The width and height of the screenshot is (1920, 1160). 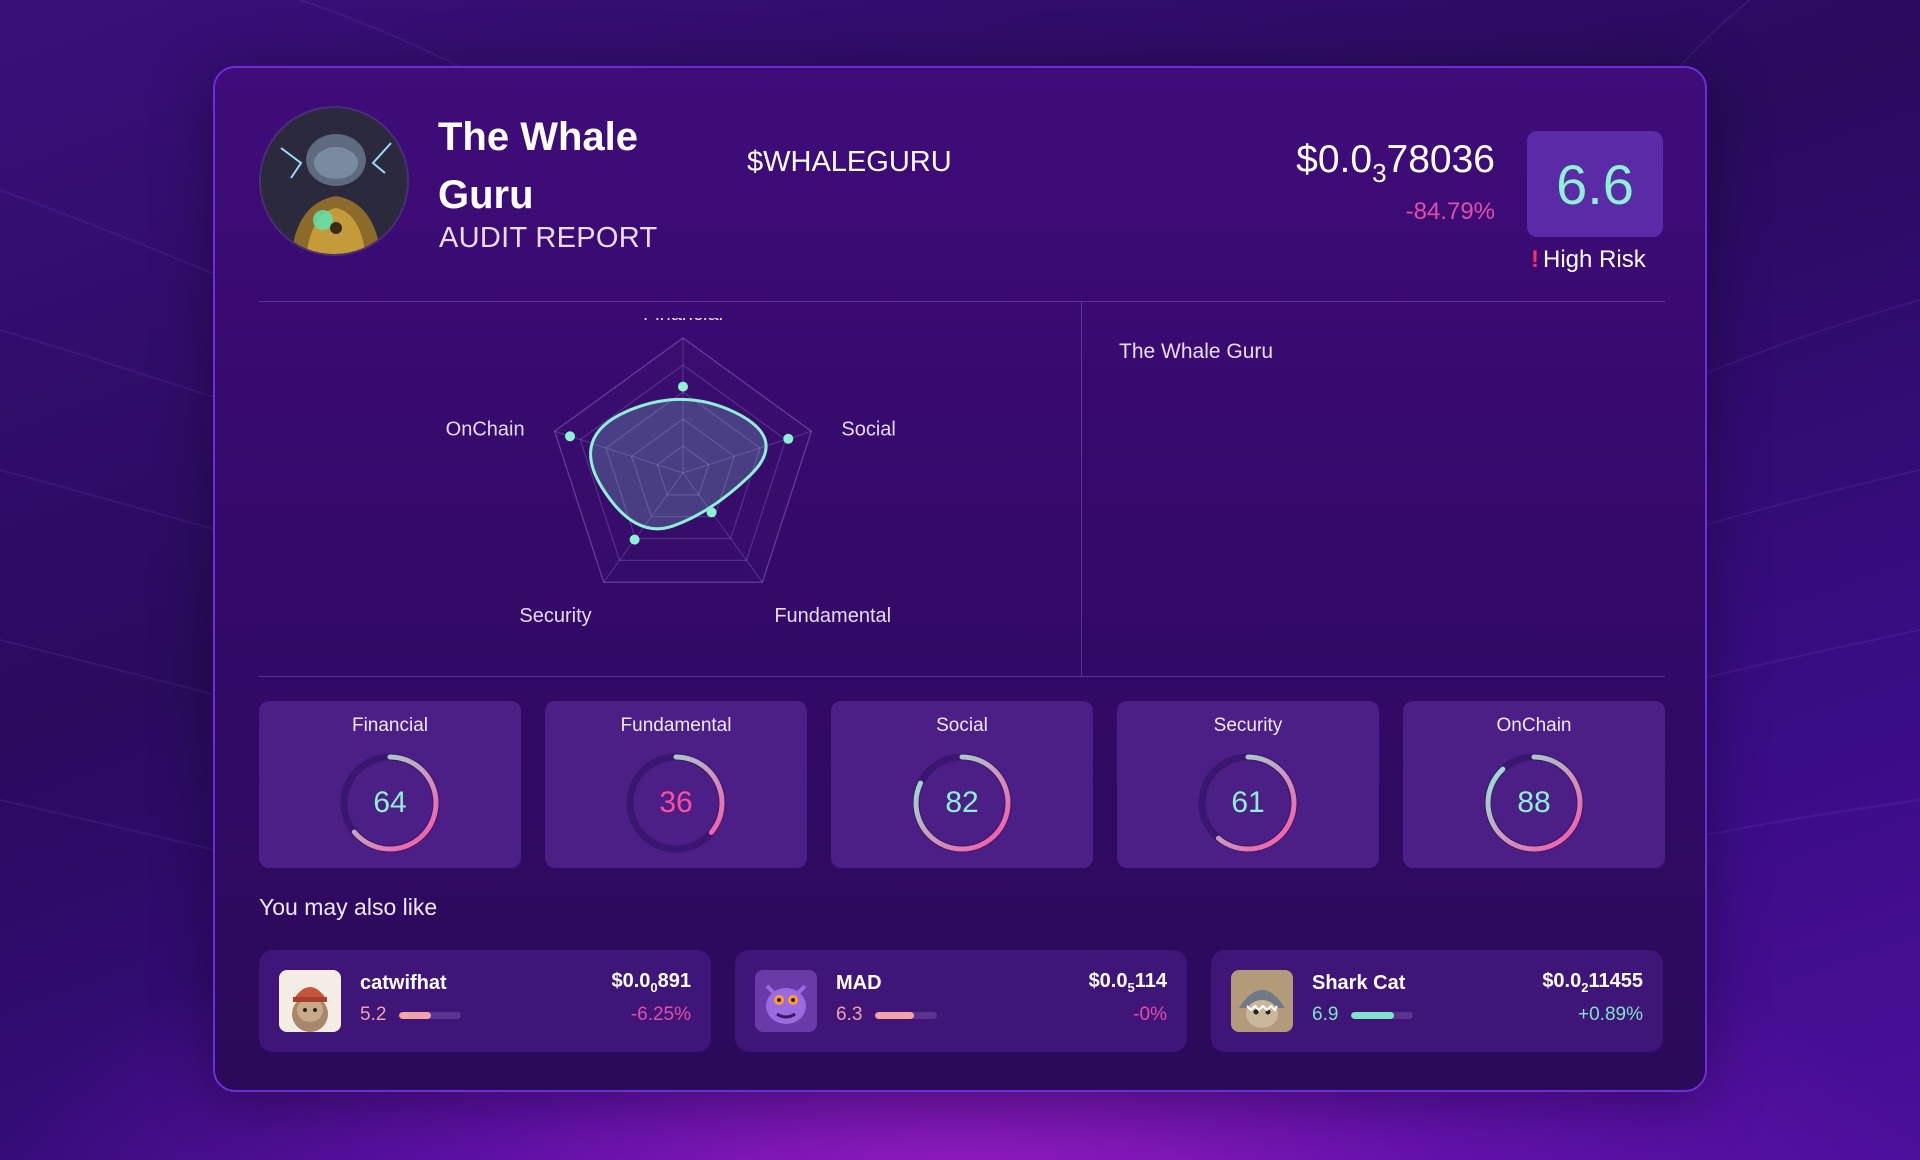 I want to click on recommendation-price: $0.05114, so click(x=1128, y=982).